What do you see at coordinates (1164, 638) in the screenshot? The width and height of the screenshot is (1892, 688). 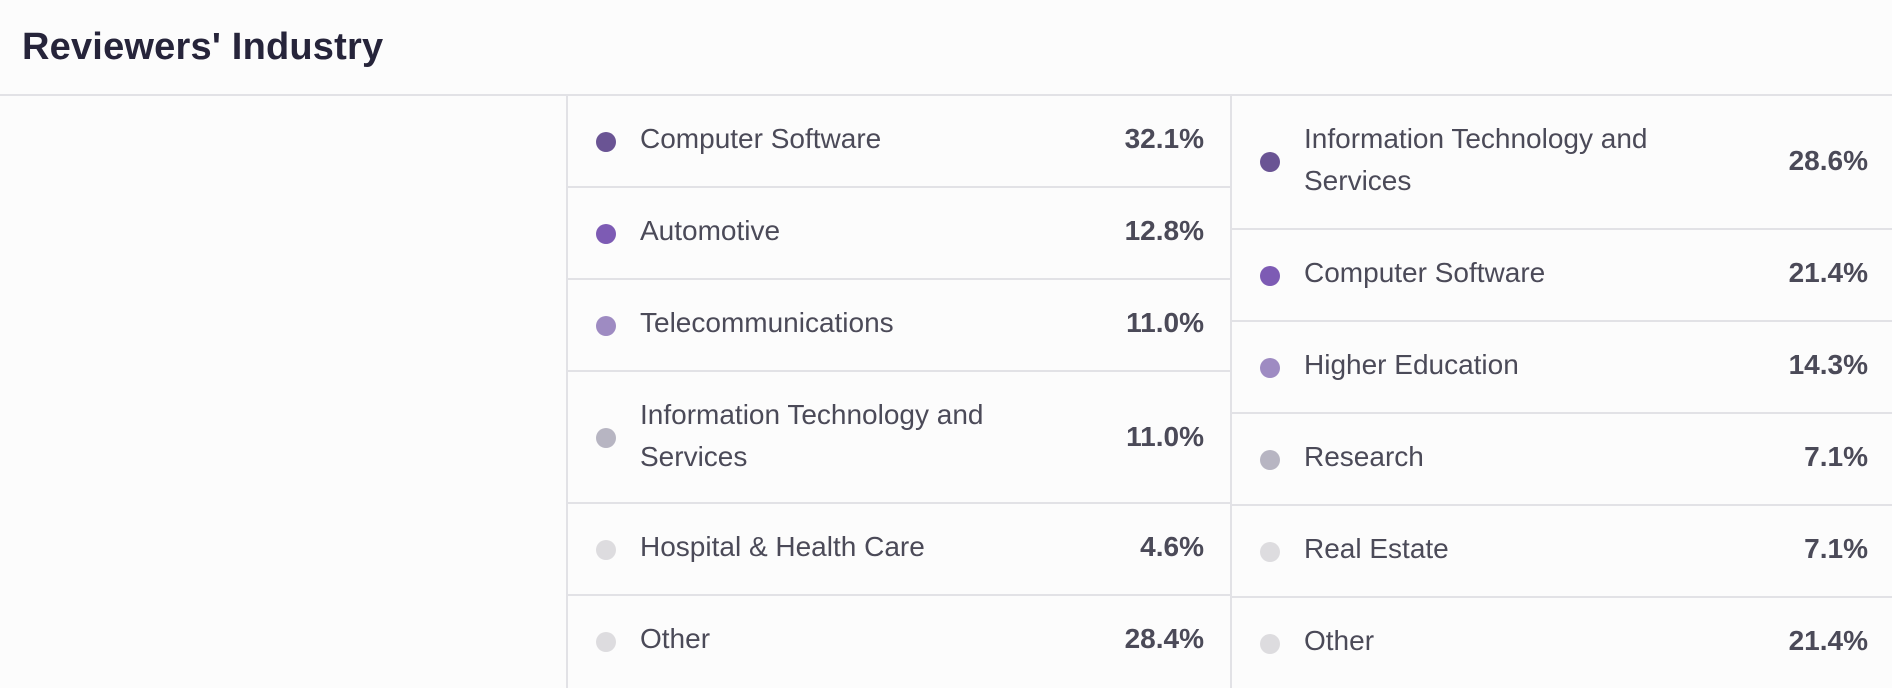 I see `industry-percentage: 28.4%` at bounding box center [1164, 638].